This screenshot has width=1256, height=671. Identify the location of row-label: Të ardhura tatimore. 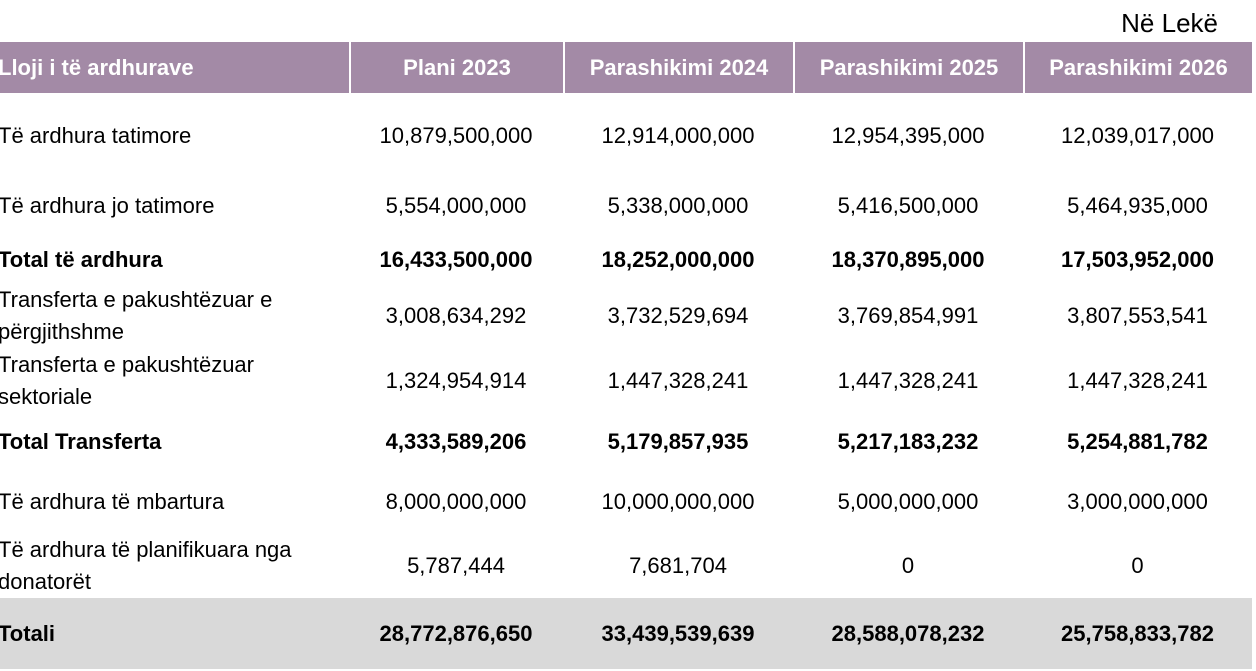
(96, 135).